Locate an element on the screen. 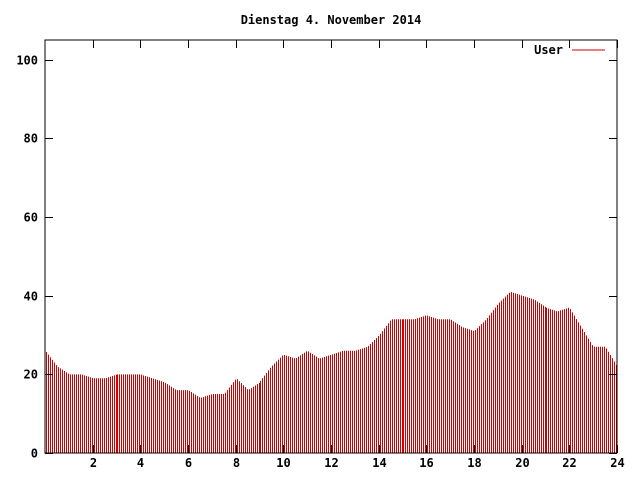 This screenshot has width=640, height=480. x-tick-label: 18 is located at coordinates (474, 463).